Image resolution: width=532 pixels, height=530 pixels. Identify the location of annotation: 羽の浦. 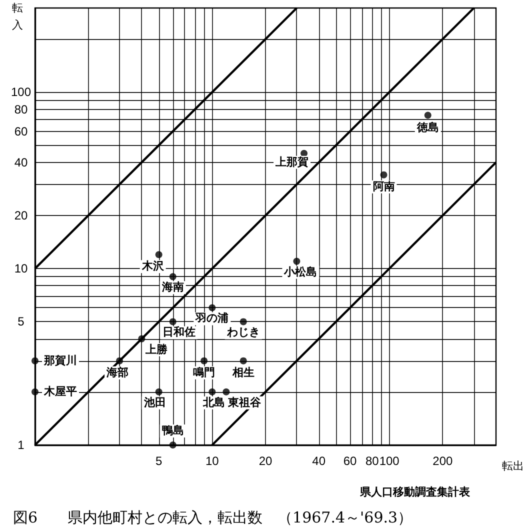
(211, 318).